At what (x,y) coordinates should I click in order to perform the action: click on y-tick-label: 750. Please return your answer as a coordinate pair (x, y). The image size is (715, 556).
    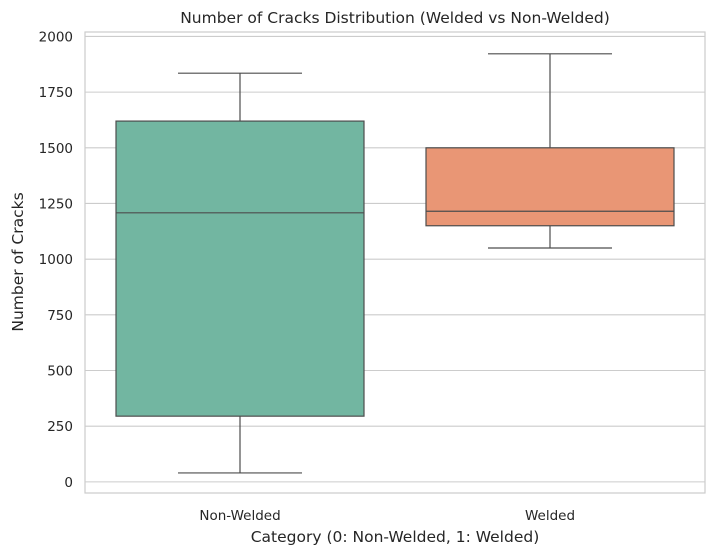
    Looking at the image, I should click on (60, 316).